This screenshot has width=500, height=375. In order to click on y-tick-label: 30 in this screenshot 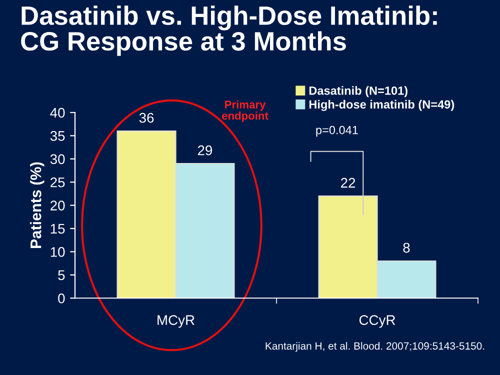, I will do `click(57, 159)`.